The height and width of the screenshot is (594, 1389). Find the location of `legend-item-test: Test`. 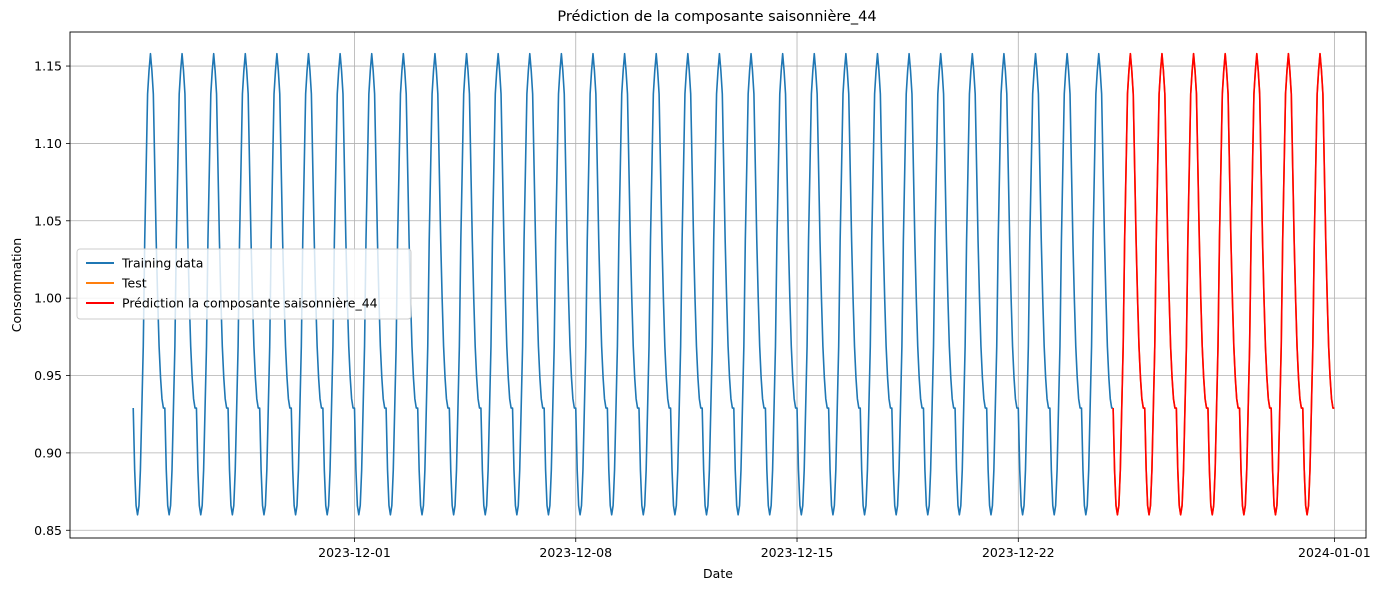

legend-item-test: Test is located at coordinates (116, 283).